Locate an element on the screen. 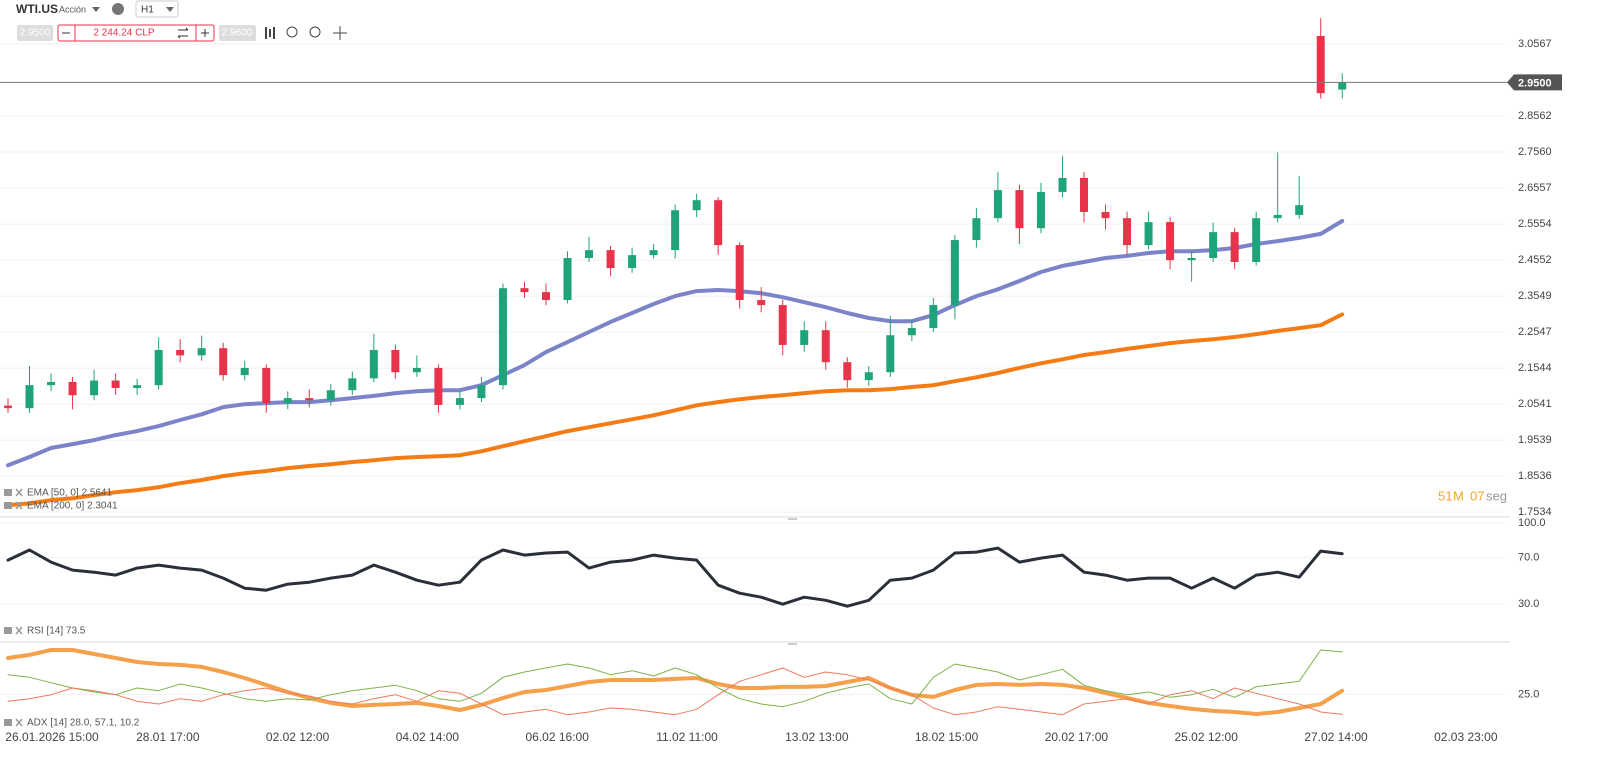 This screenshot has height=760, width=1606. y-tick-label: 2.1544 is located at coordinates (1535, 368).